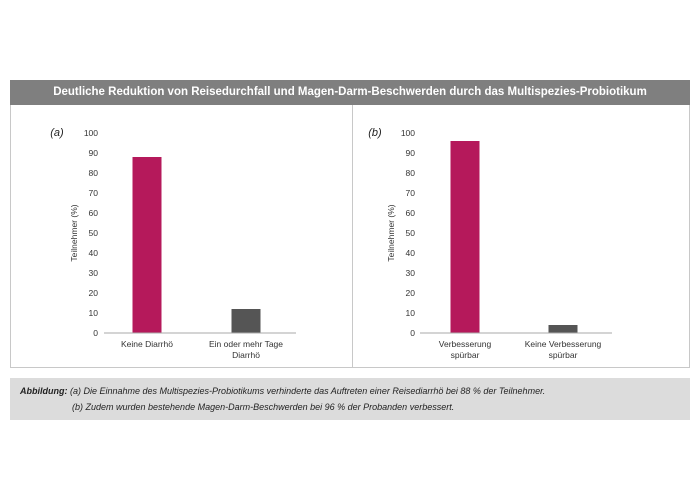 Image resolution: width=700 pixels, height=500 pixels. I want to click on panel-label: (a), so click(57, 133).